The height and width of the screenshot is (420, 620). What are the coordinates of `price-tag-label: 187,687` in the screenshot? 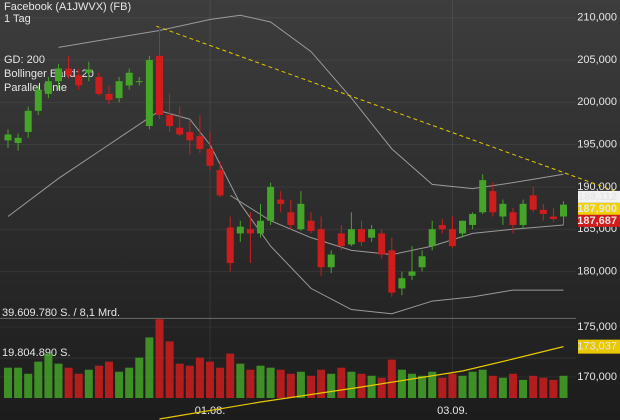 It's located at (597, 221).